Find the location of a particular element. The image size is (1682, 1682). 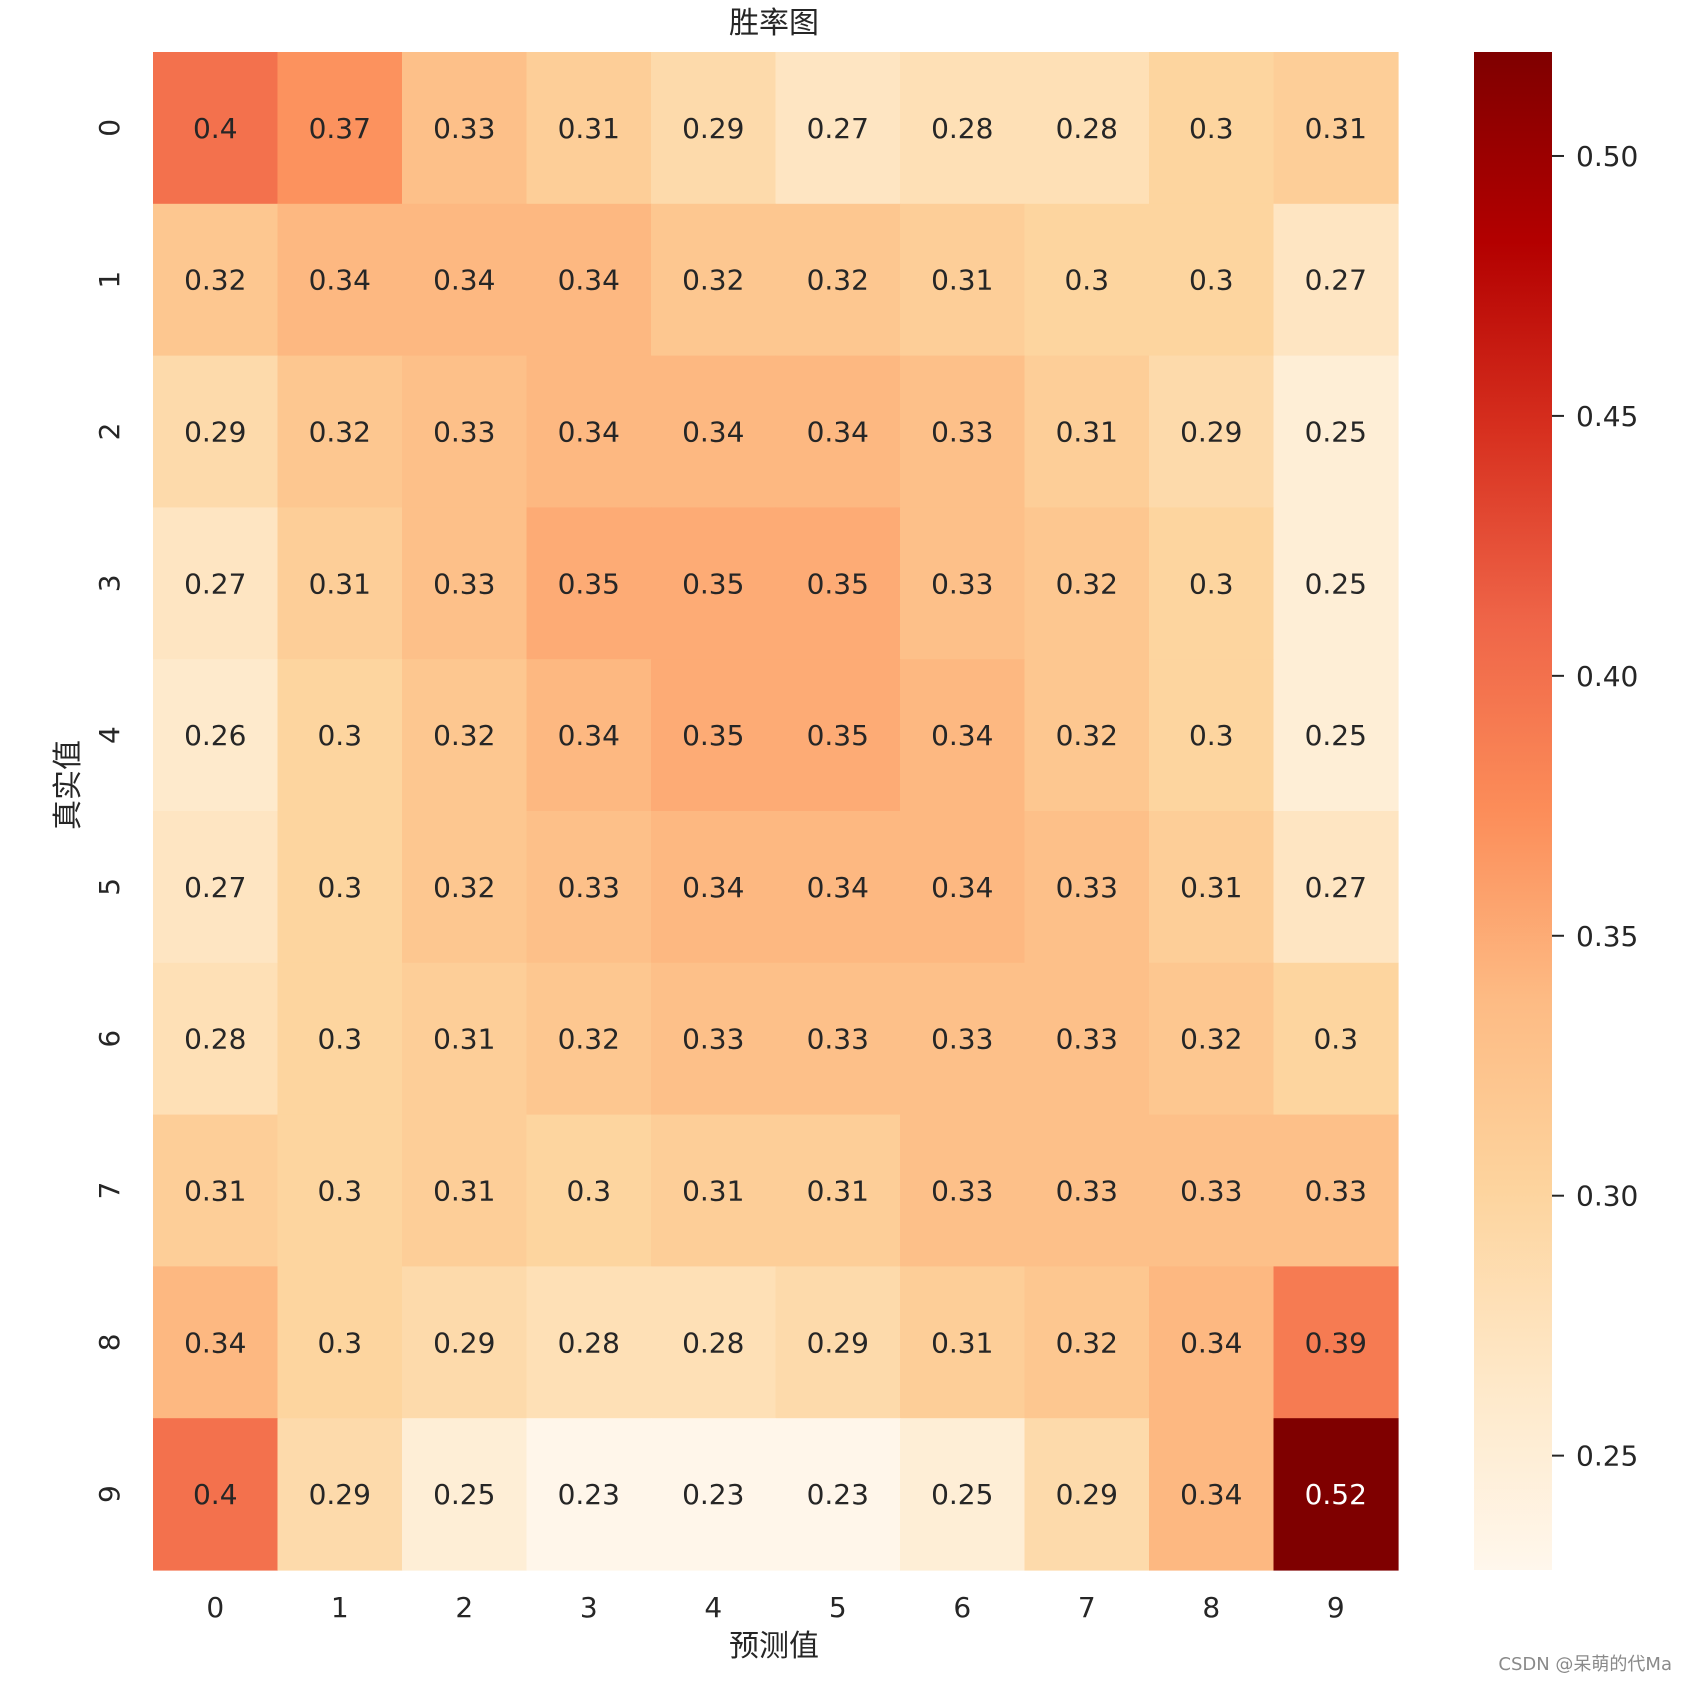

colorbar-tick-label: 0.30 is located at coordinates (1607, 1196).